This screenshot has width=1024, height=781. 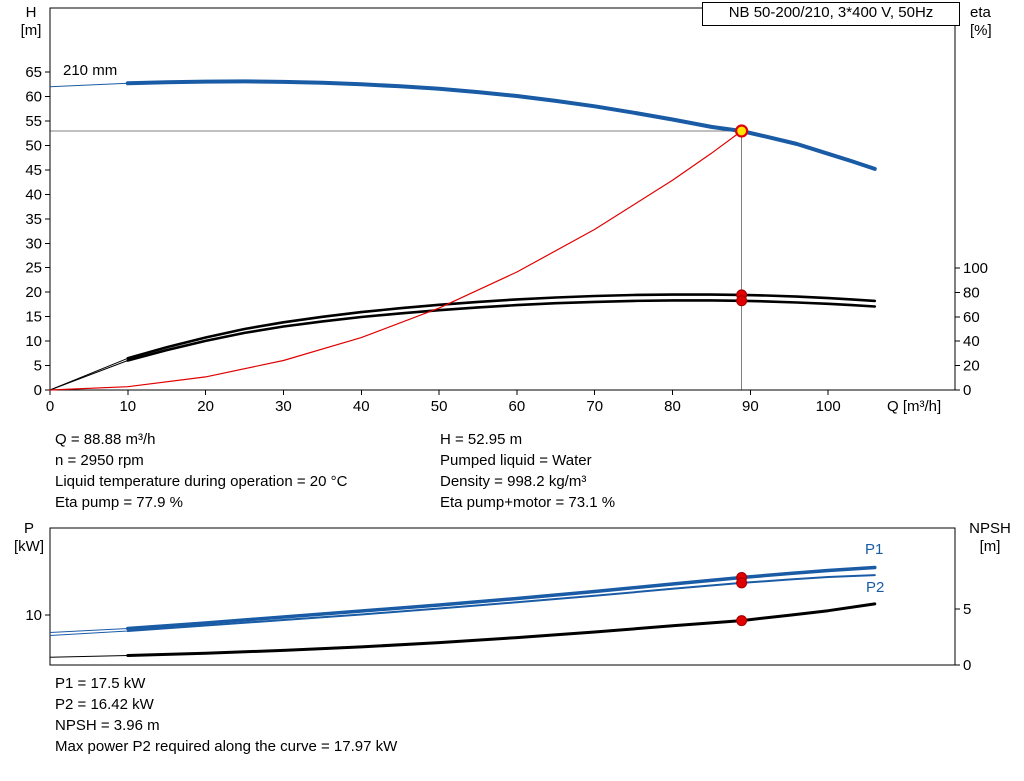 I want to click on q-axis-title: Q [m³/h], so click(x=914, y=406).